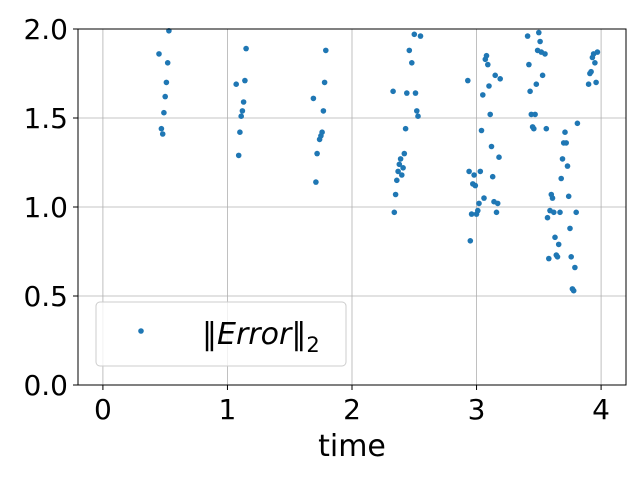 This screenshot has height=480, width=640. I want to click on legend-norm-open: ‖, so click(209, 334).